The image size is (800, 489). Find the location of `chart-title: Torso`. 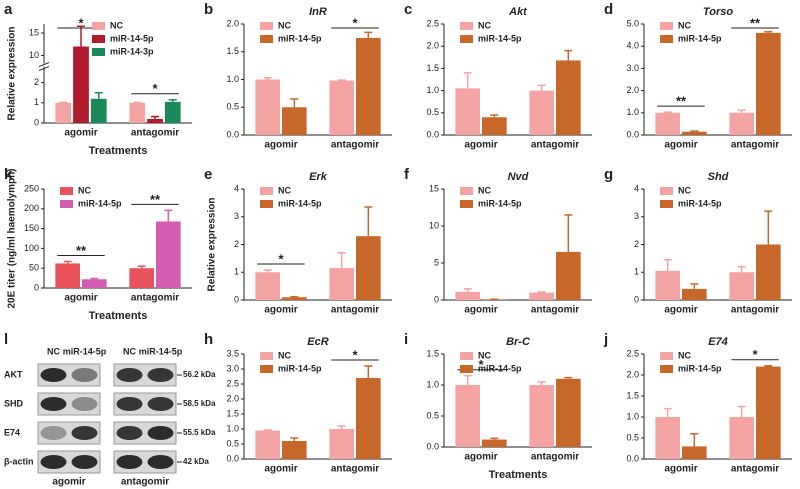

chart-title: Torso is located at coordinates (718, 12).